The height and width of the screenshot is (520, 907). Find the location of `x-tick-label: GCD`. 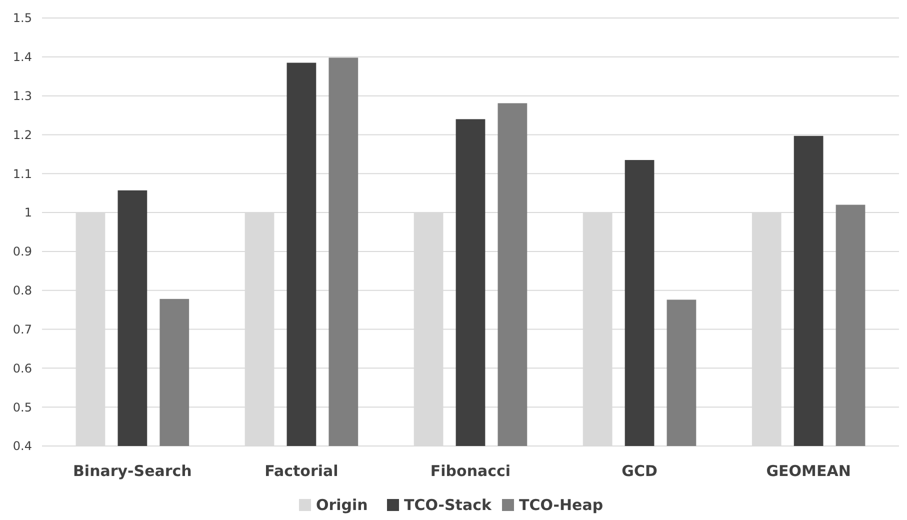

x-tick-label: GCD is located at coordinates (640, 471).